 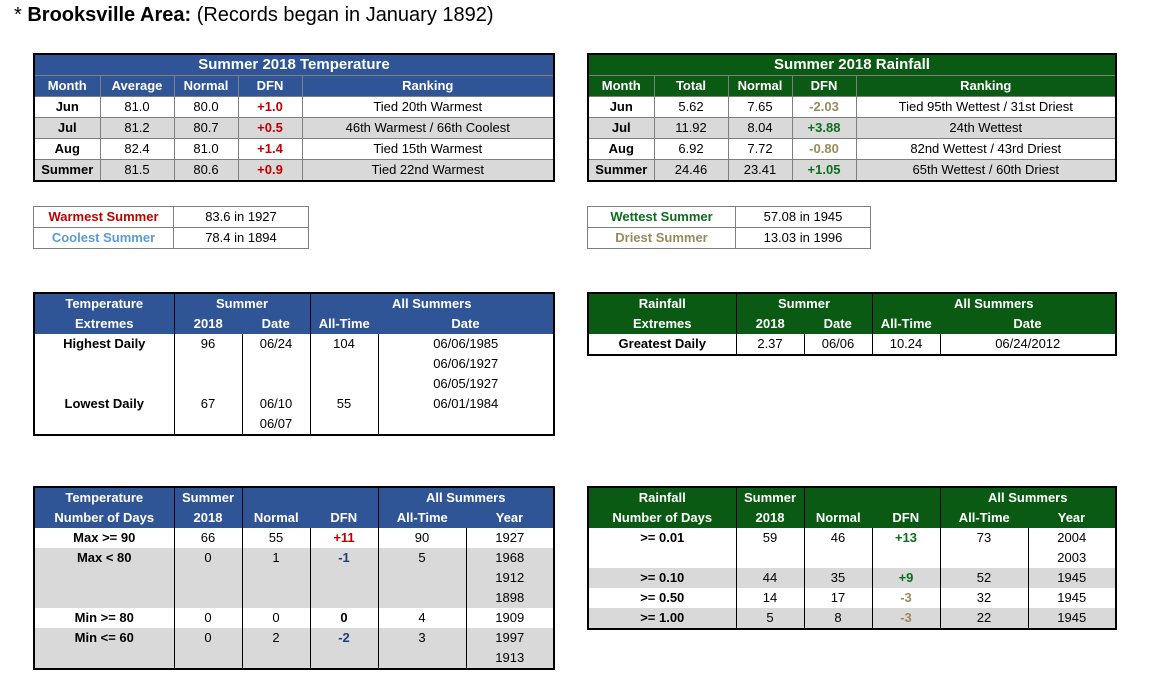 I want to click on table-row: Max >= 90 66 55 +11 90 1927, so click(x=294, y=538).